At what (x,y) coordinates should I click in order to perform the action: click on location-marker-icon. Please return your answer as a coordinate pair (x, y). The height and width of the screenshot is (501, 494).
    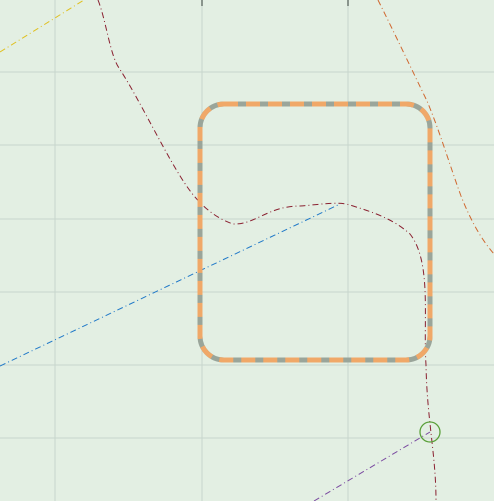
    Looking at the image, I should click on (430, 432).